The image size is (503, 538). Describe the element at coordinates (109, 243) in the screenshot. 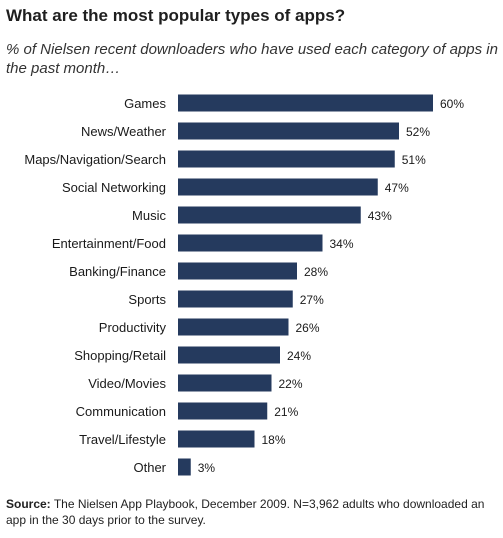

I see `category-label: Entertainment/Food` at that location.